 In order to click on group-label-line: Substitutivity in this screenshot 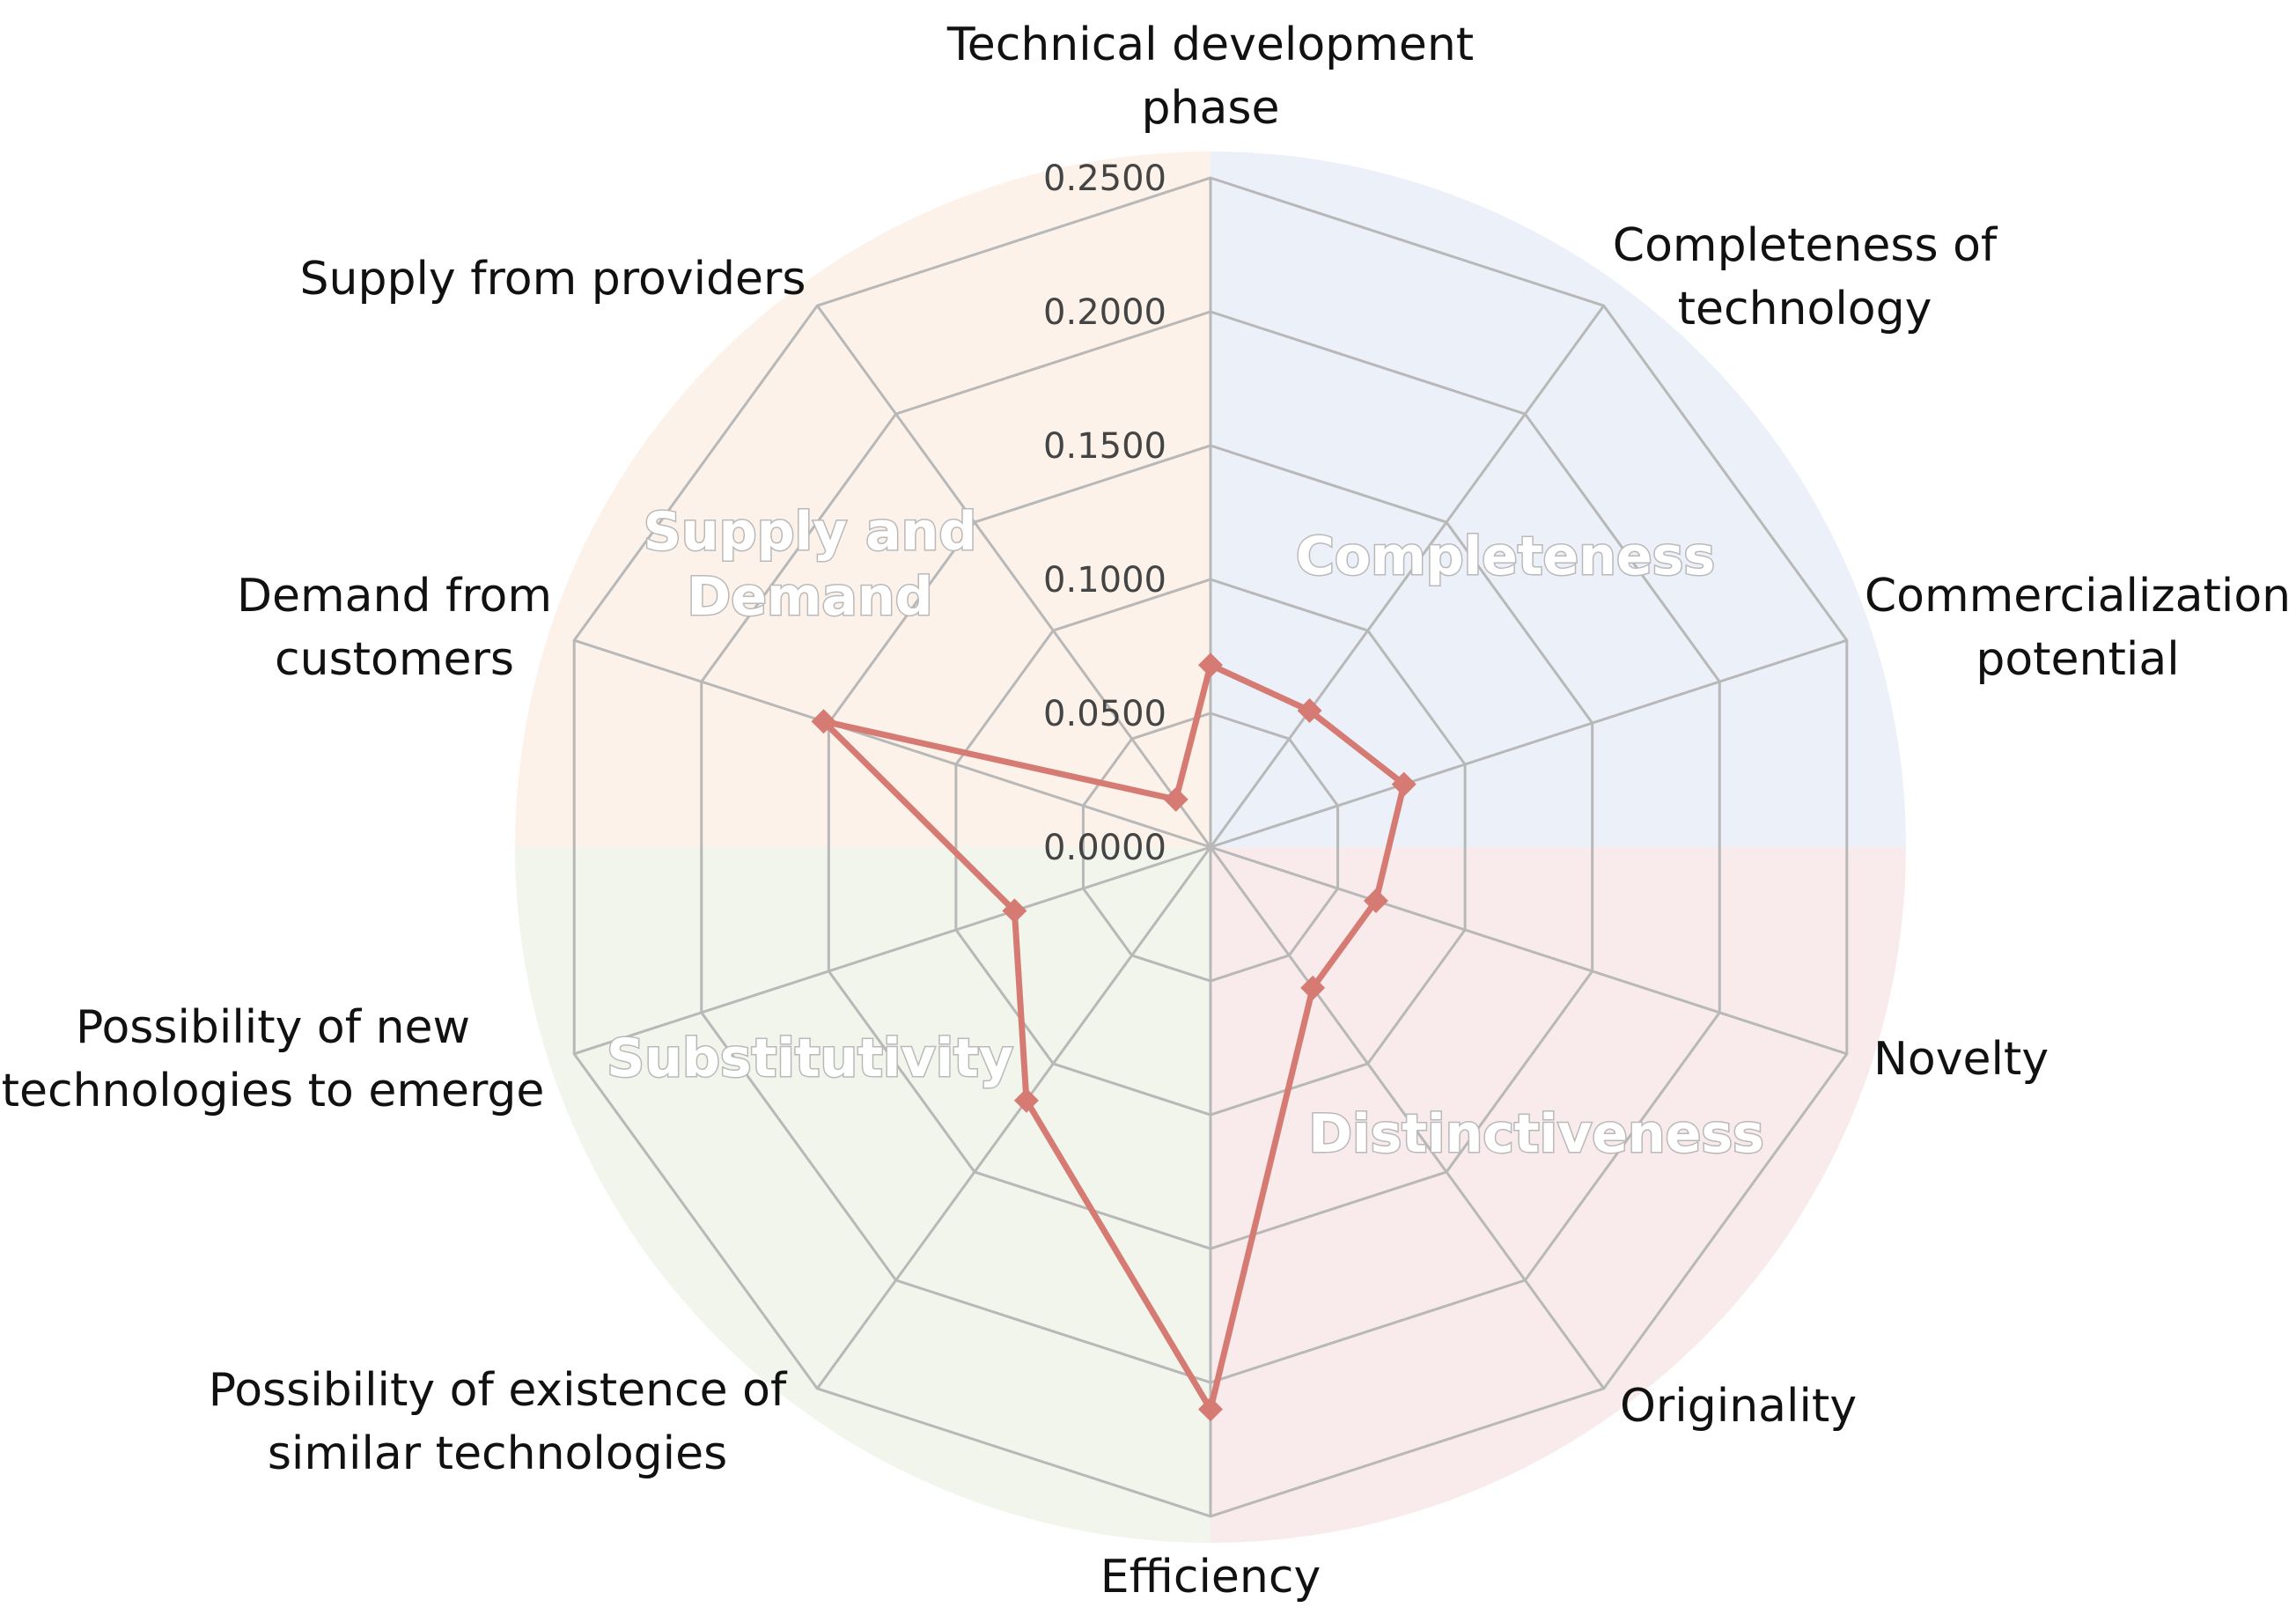, I will do `click(810, 1058)`.